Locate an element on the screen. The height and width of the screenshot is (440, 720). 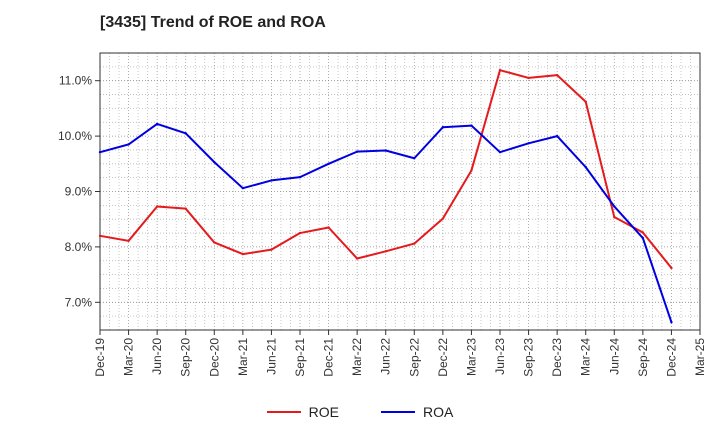
y-tick-label: 11.0% is located at coordinates (75, 81).